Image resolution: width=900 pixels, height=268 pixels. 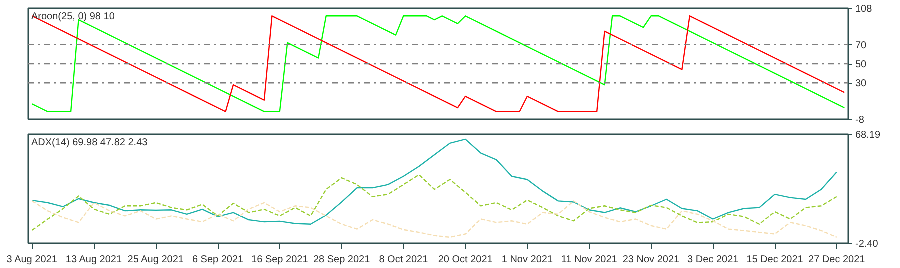 I want to click on x-tick-label: 8 Oct 2021, so click(x=404, y=260).